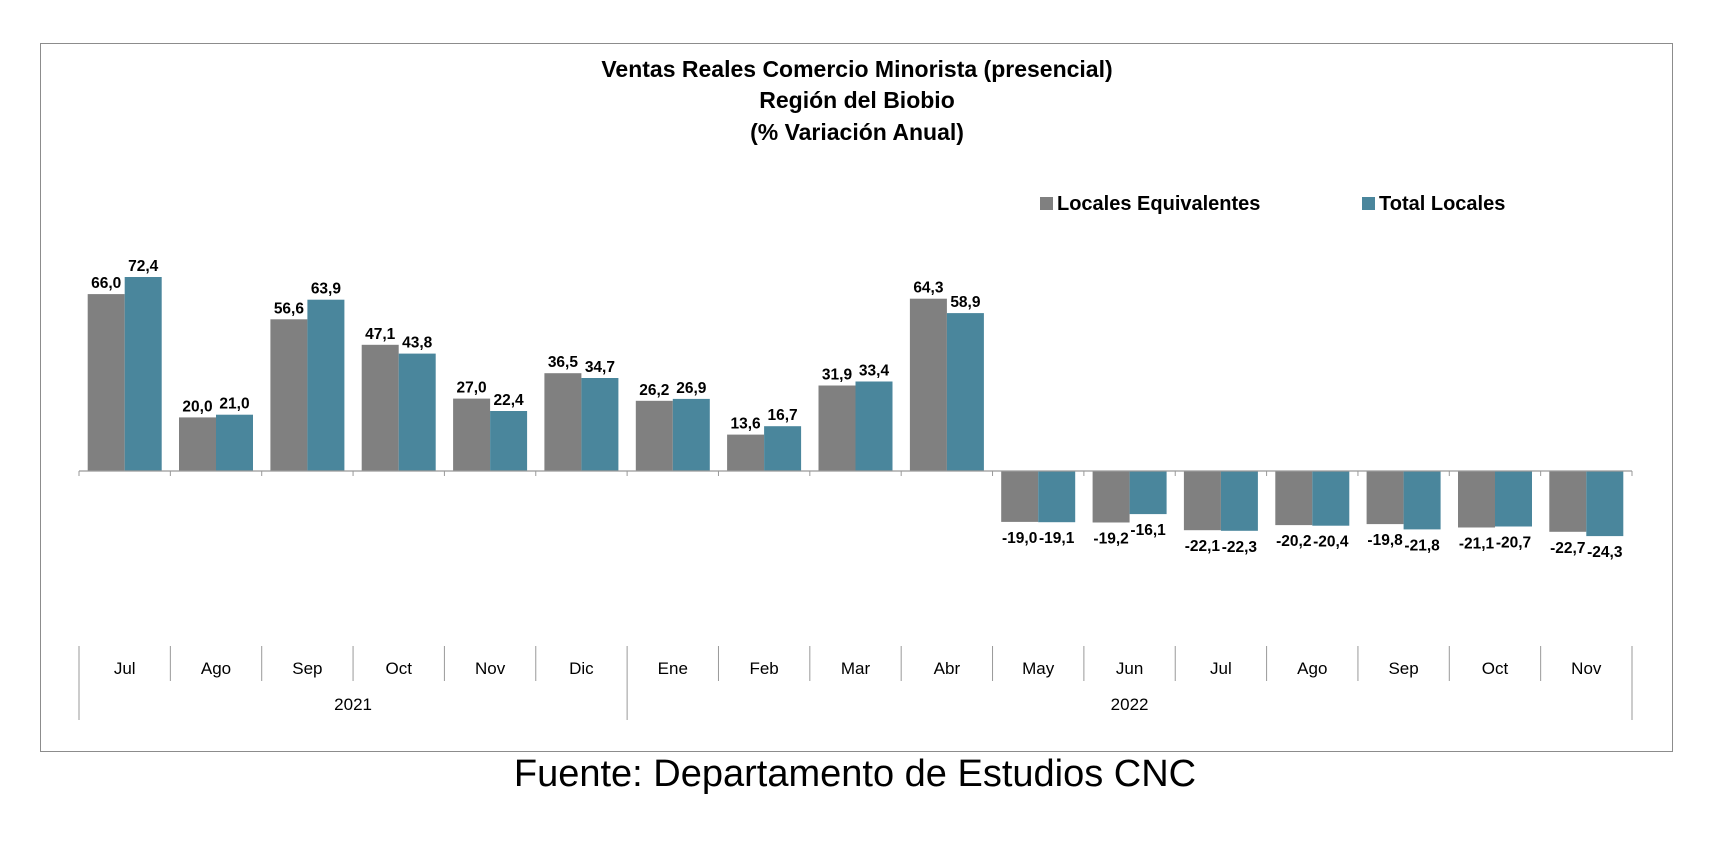  I want to click on data-label-locales-equivalentes-6: 26,2, so click(654, 390).